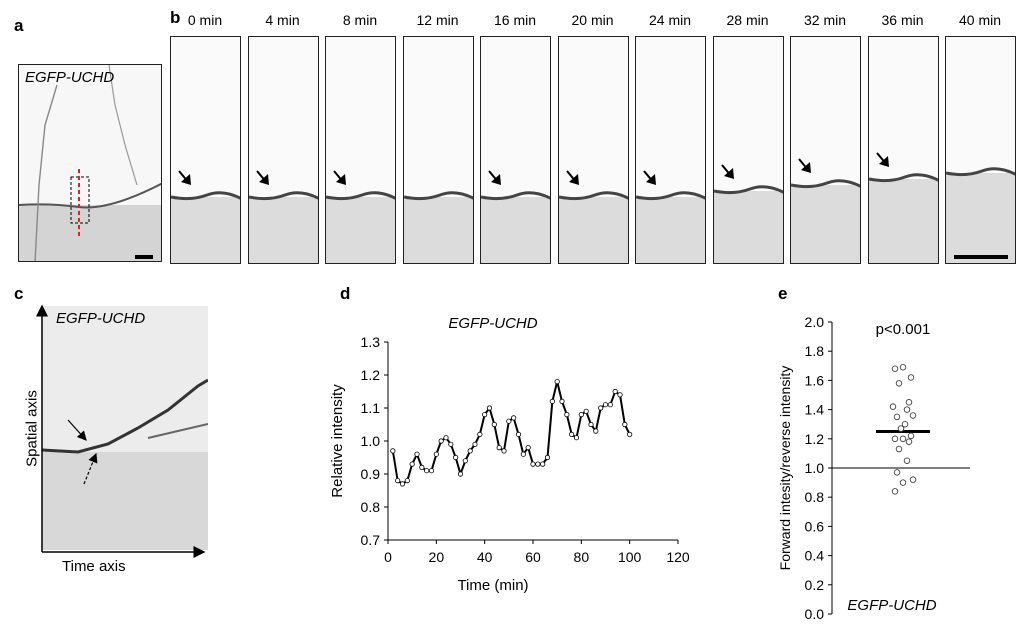 The height and width of the screenshot is (634, 1028). I want to click on panel-a-image: EGFP-UCHD, so click(90, 163).